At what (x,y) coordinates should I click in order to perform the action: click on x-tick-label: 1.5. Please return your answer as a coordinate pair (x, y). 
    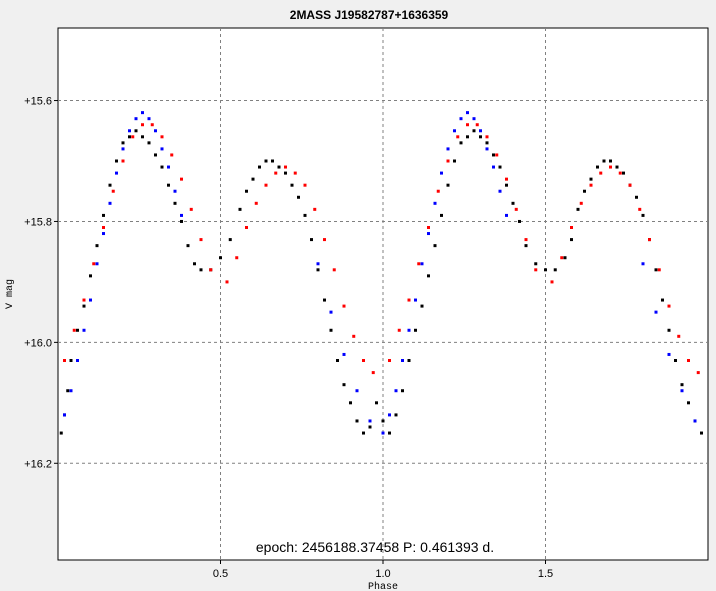
    Looking at the image, I should click on (545, 574).